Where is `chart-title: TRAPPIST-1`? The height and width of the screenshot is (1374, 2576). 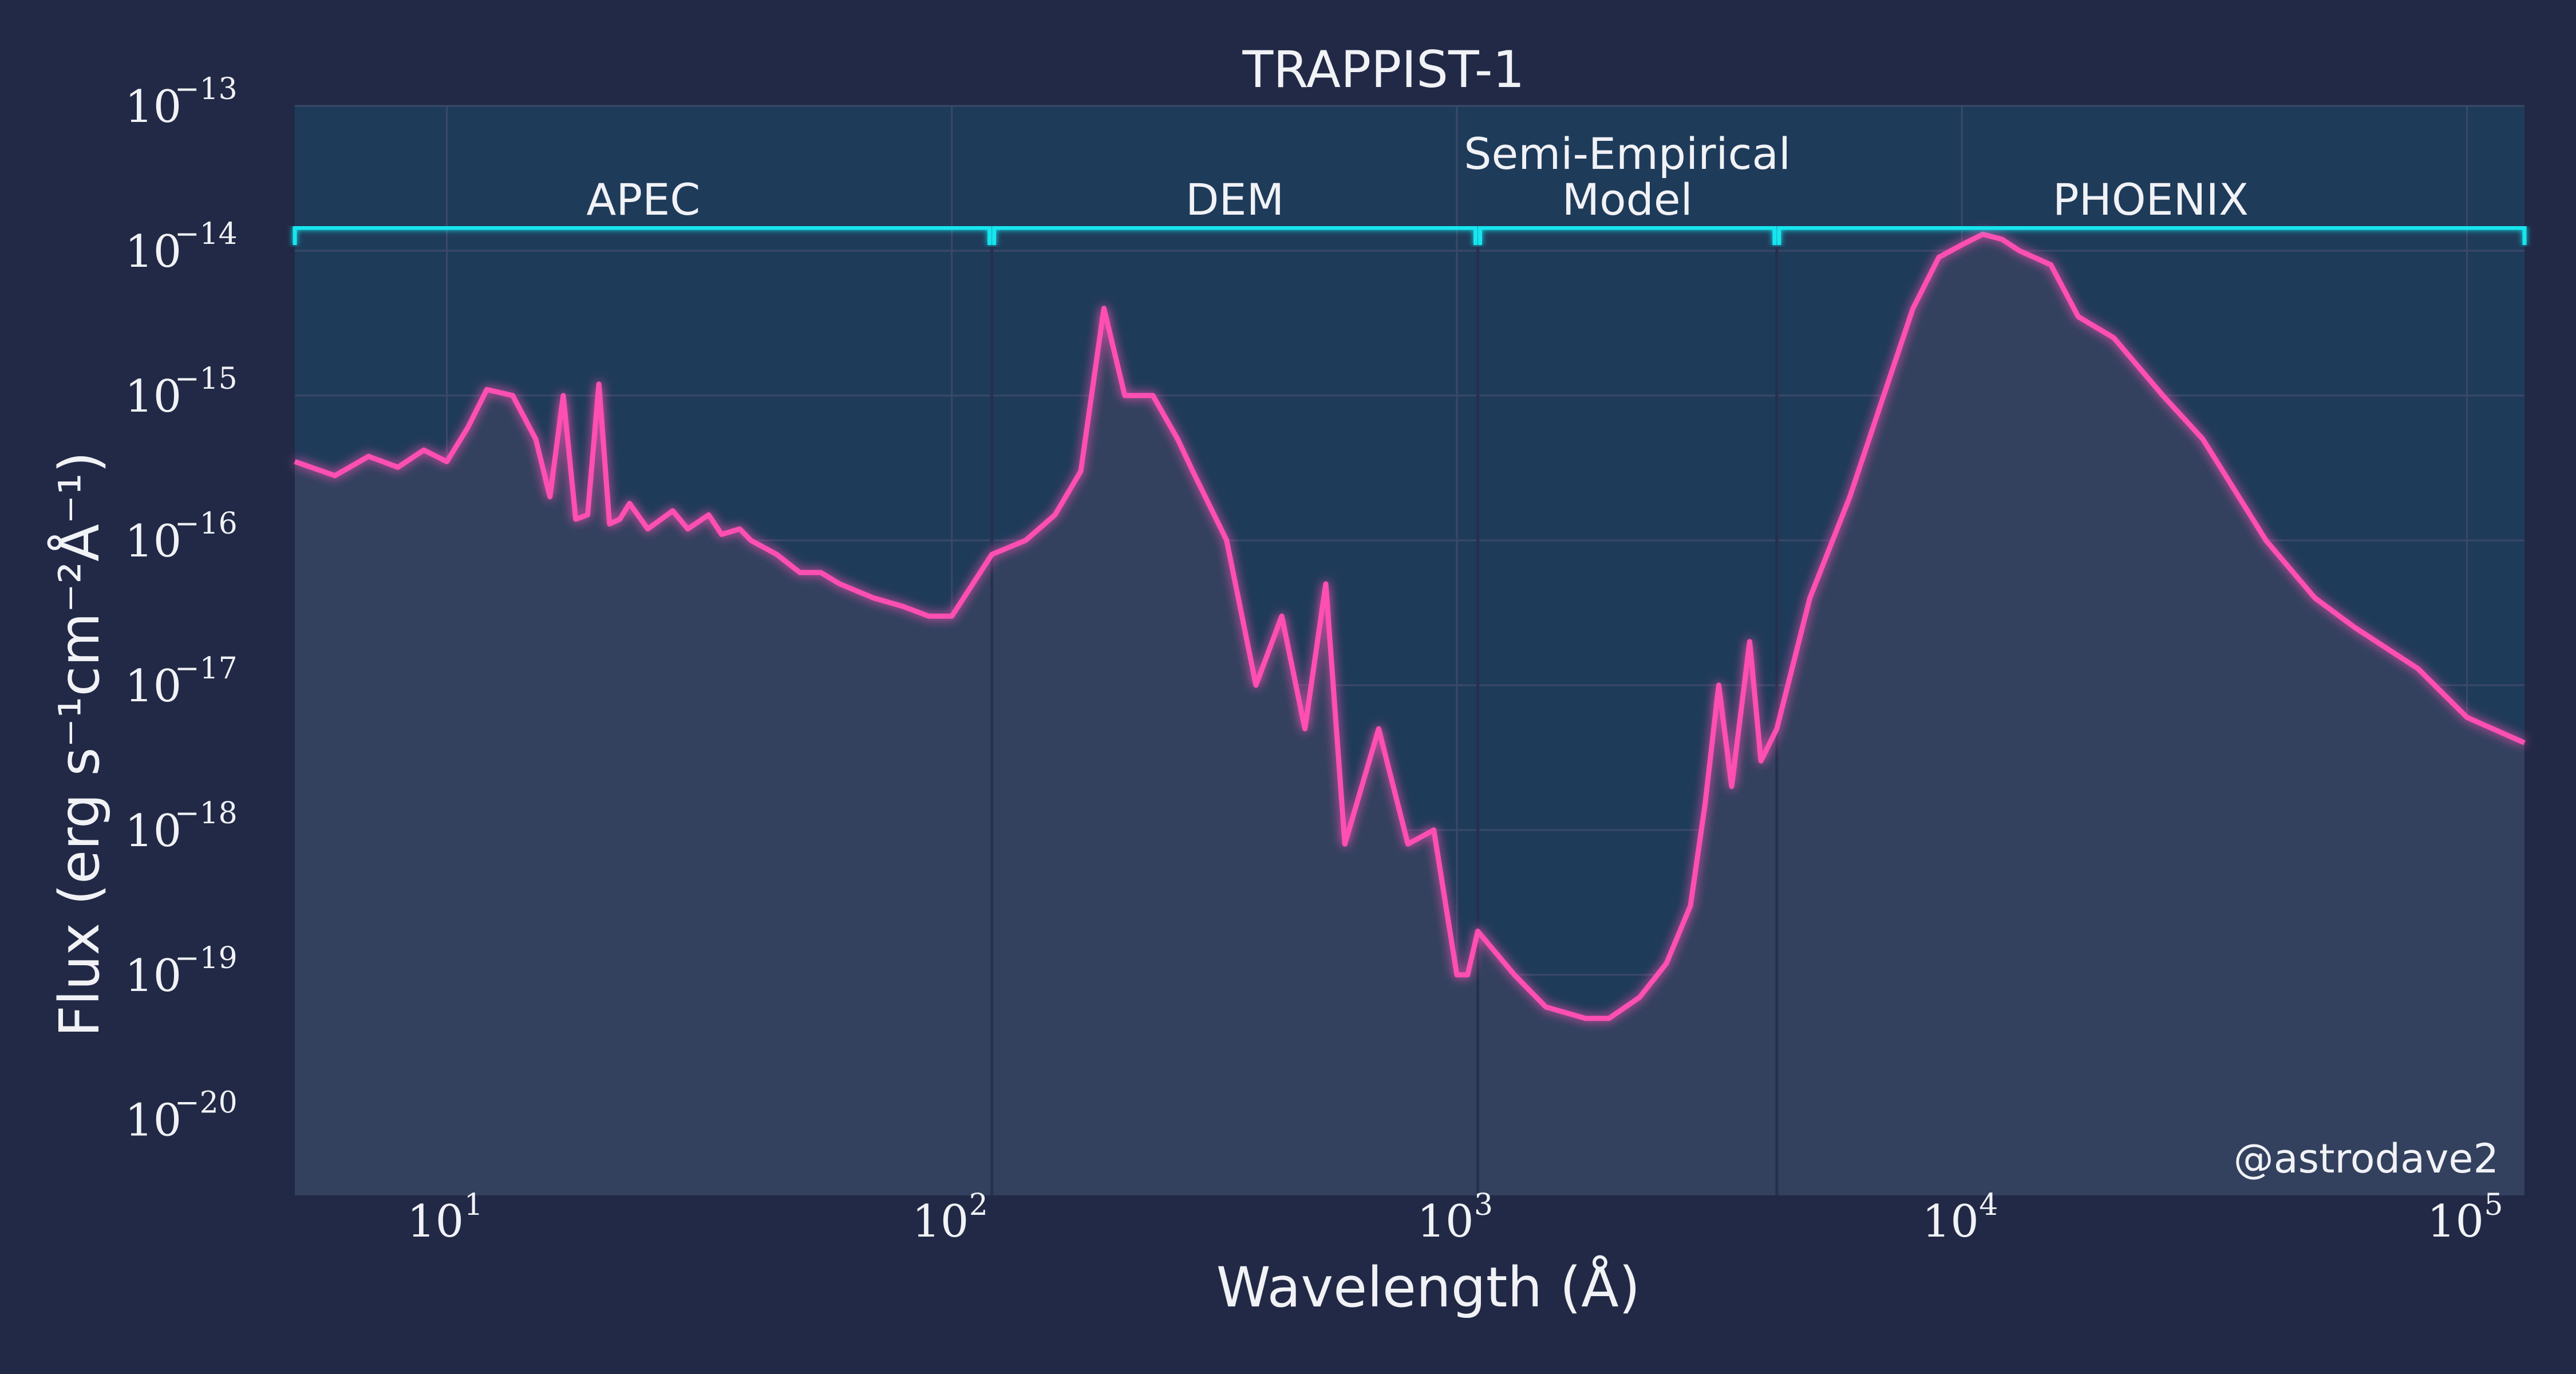 chart-title: TRAPPIST-1 is located at coordinates (1383, 69).